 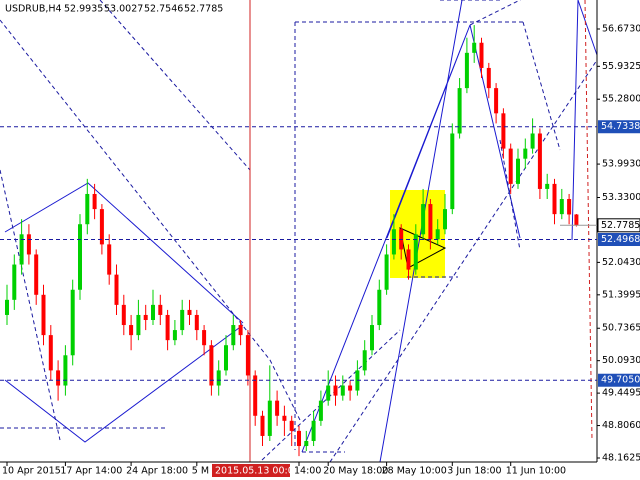 I want to click on x-tick-label: 17 Apr 14:00, so click(x=91, y=471).